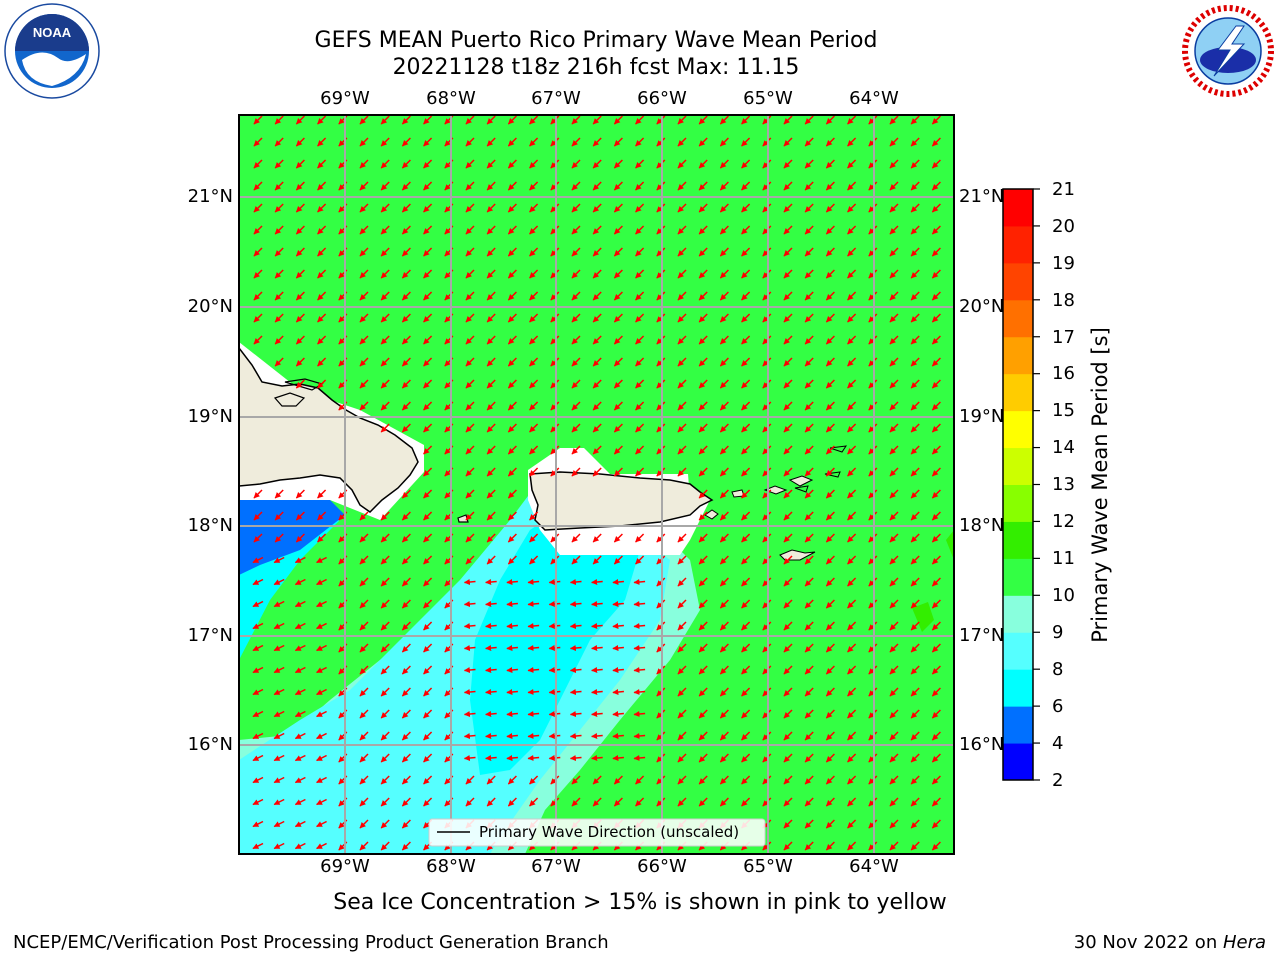 The width and height of the screenshot is (1280, 960). Describe the element at coordinates (329, 429) in the screenshot. I see `hispaniola-land` at that location.